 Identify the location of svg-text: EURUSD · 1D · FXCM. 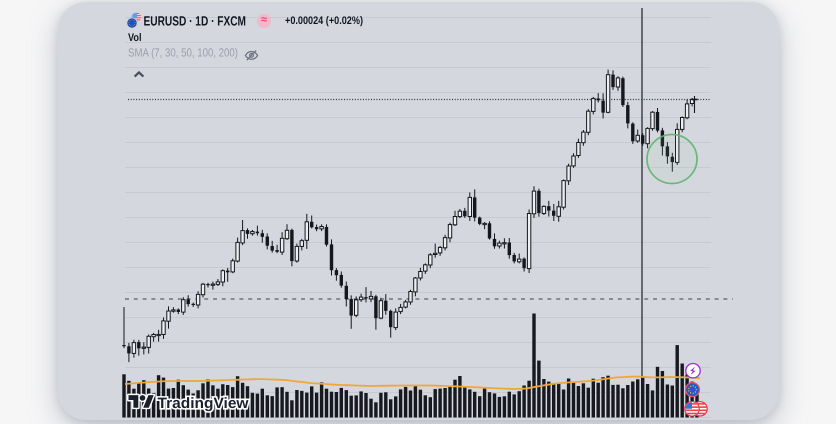
(195, 21).